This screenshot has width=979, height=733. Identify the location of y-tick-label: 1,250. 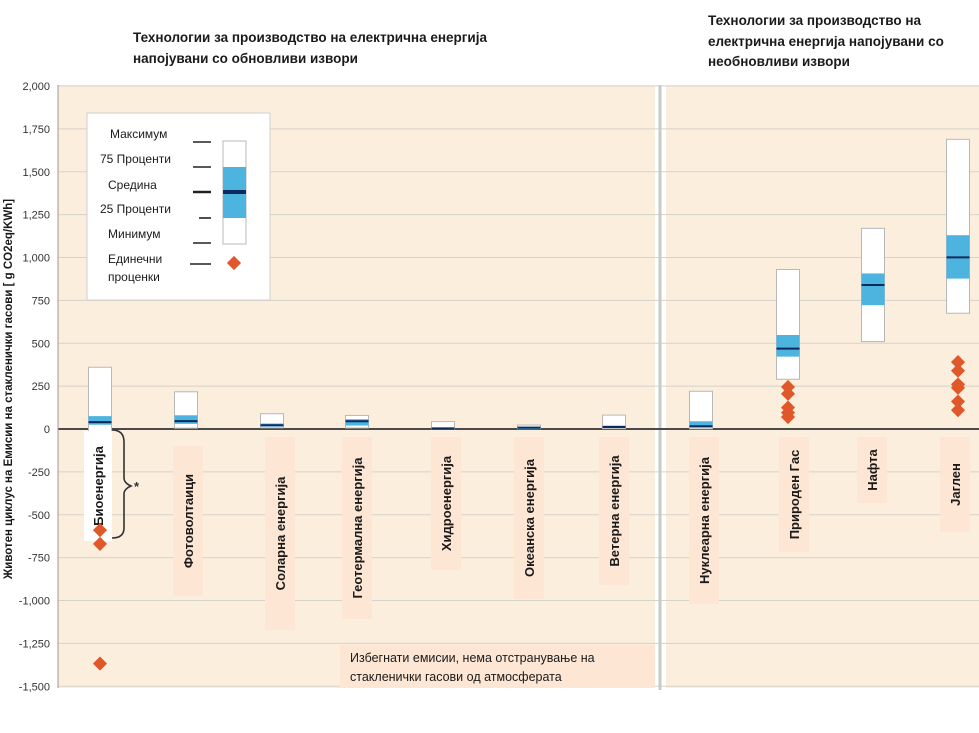
(36, 216).